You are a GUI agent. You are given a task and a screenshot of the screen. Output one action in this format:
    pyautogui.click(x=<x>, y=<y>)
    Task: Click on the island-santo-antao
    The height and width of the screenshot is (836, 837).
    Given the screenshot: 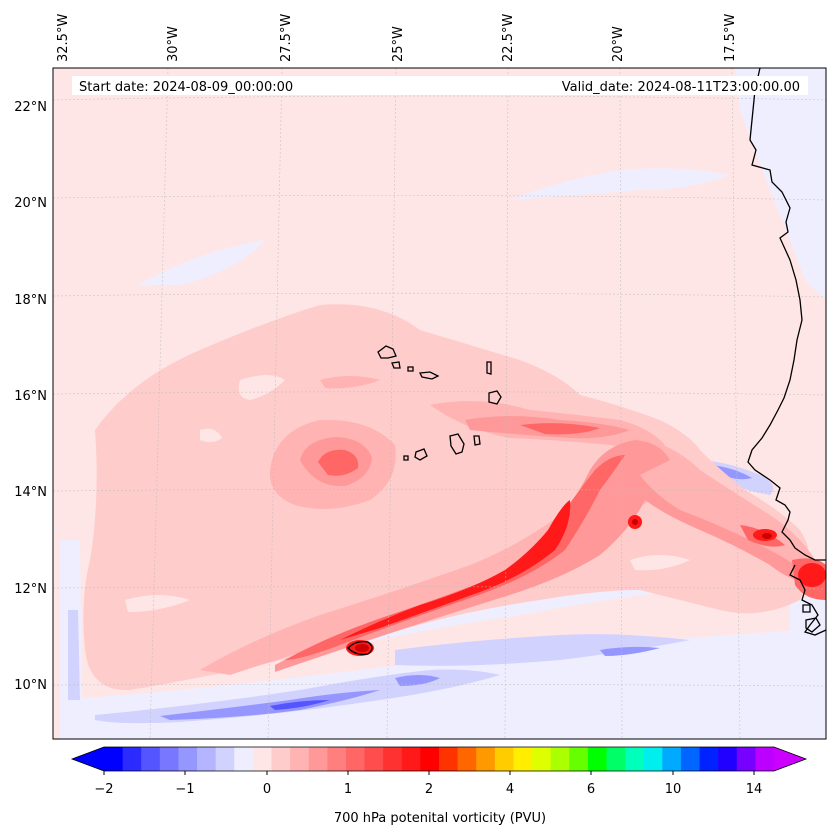 What is the action you would take?
    pyautogui.click(x=387, y=352)
    